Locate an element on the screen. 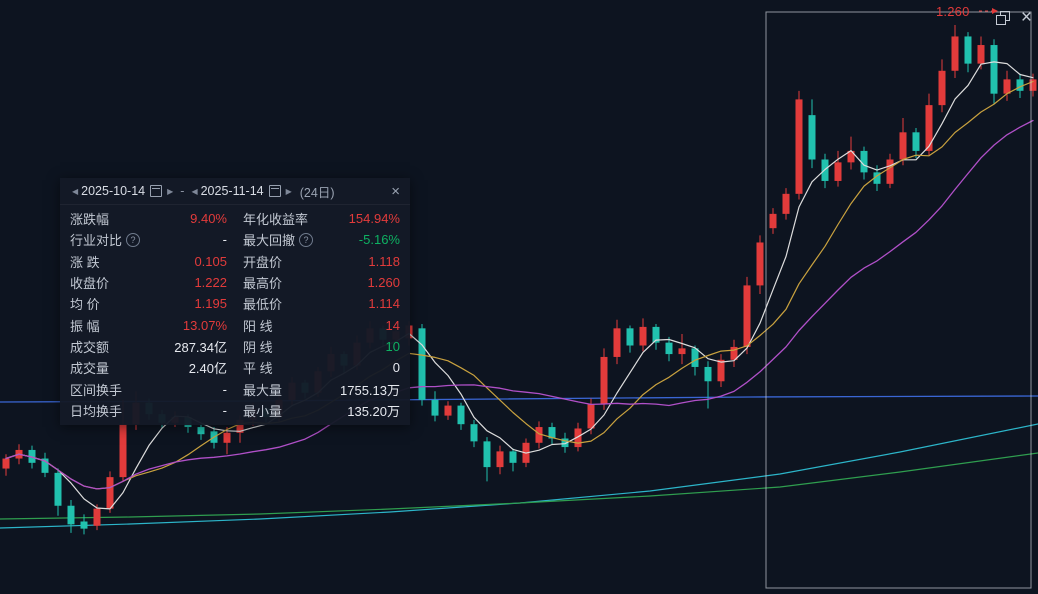 This screenshot has height=594, width=1038. stat-cell: 均 价 1.195 is located at coordinates (148, 303).